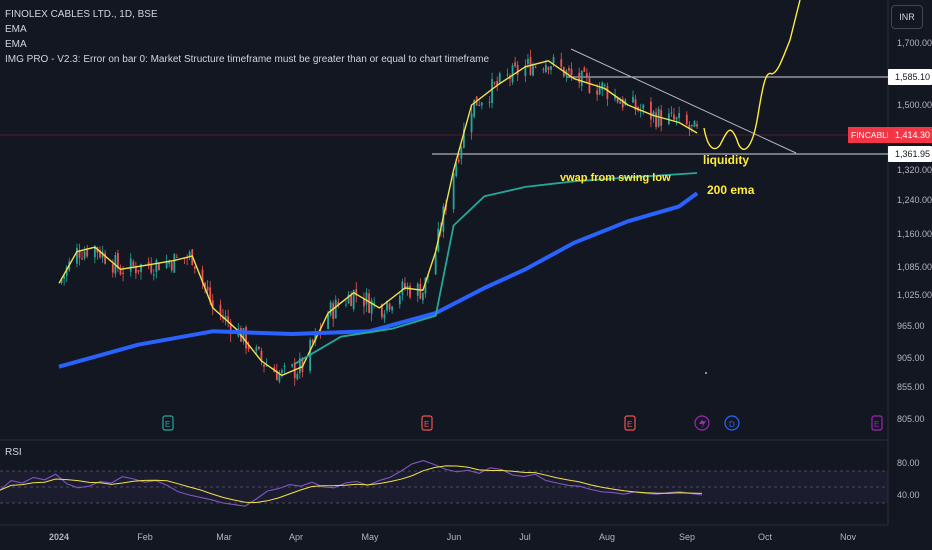 The width and height of the screenshot is (932, 550). I want to click on price-tick-label: 1,320.00, so click(914, 170).